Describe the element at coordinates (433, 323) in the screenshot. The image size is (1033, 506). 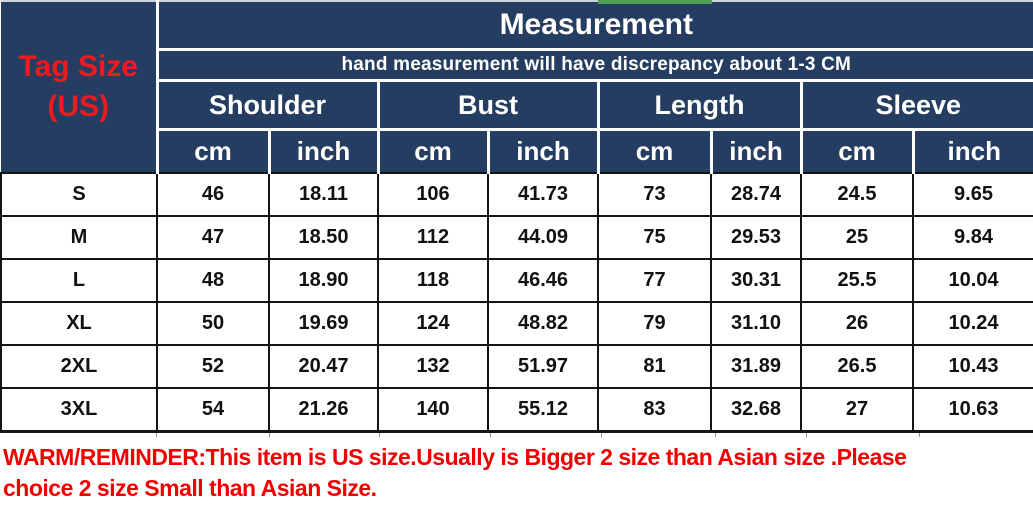
I see `measurement-value: 124` at that location.